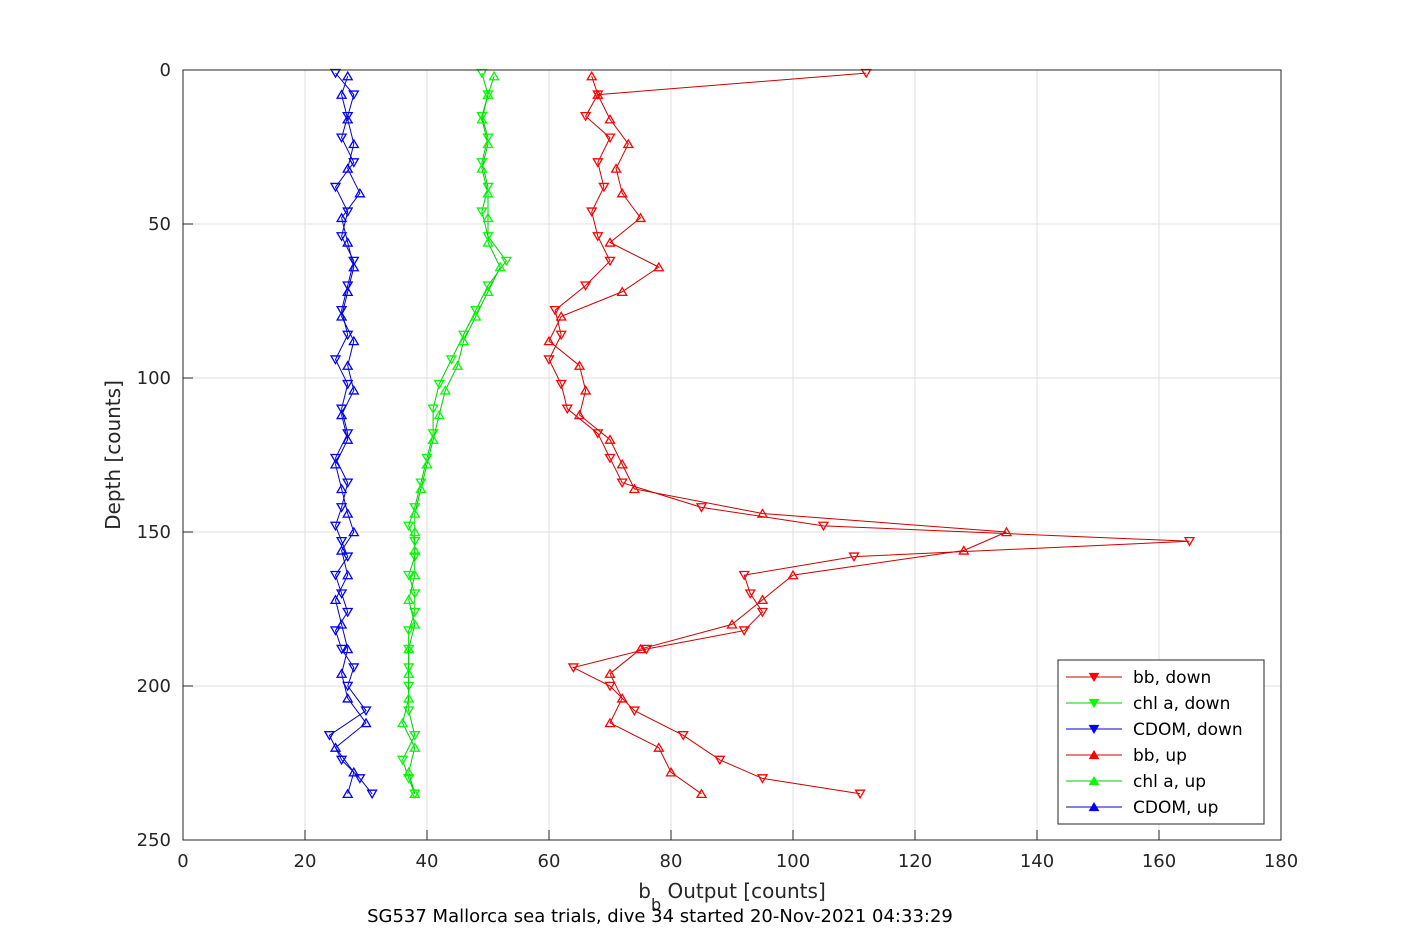 This screenshot has height=945, width=1417. What do you see at coordinates (793, 861) in the screenshot?
I see `x-tick-label: 100` at bounding box center [793, 861].